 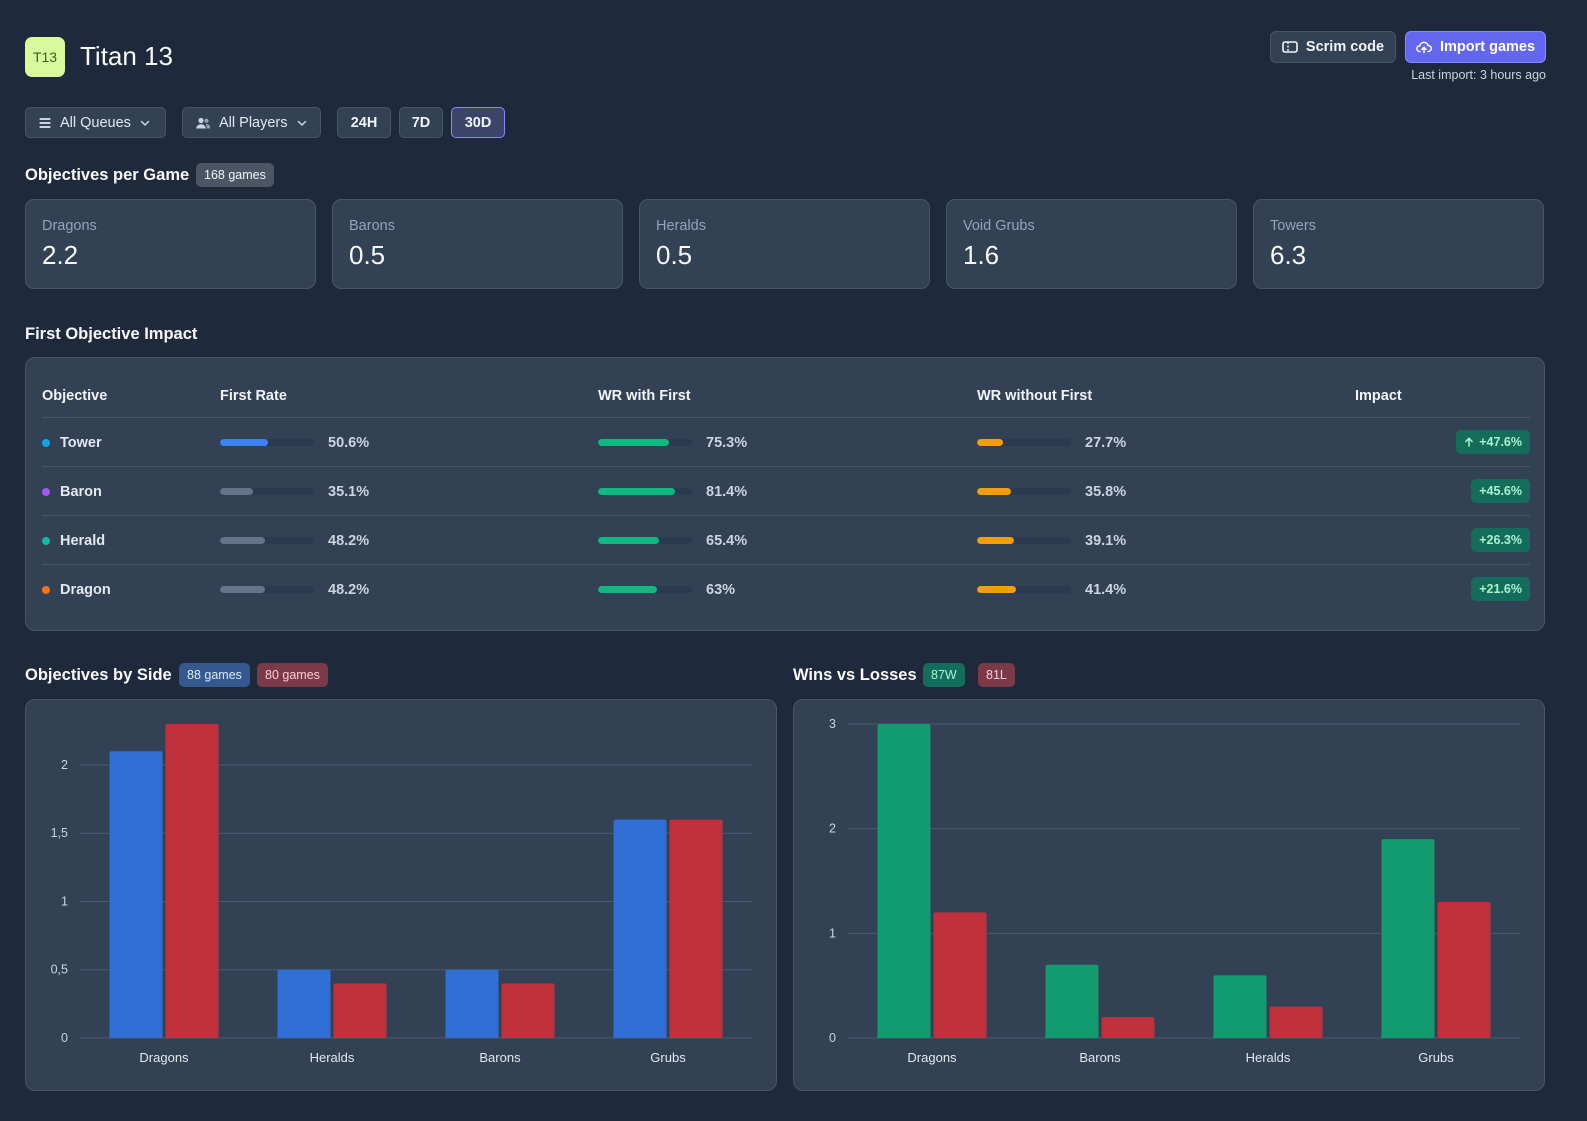 I want to click on wr-without-first-cell: 35.8%, so click(x=1051, y=491).